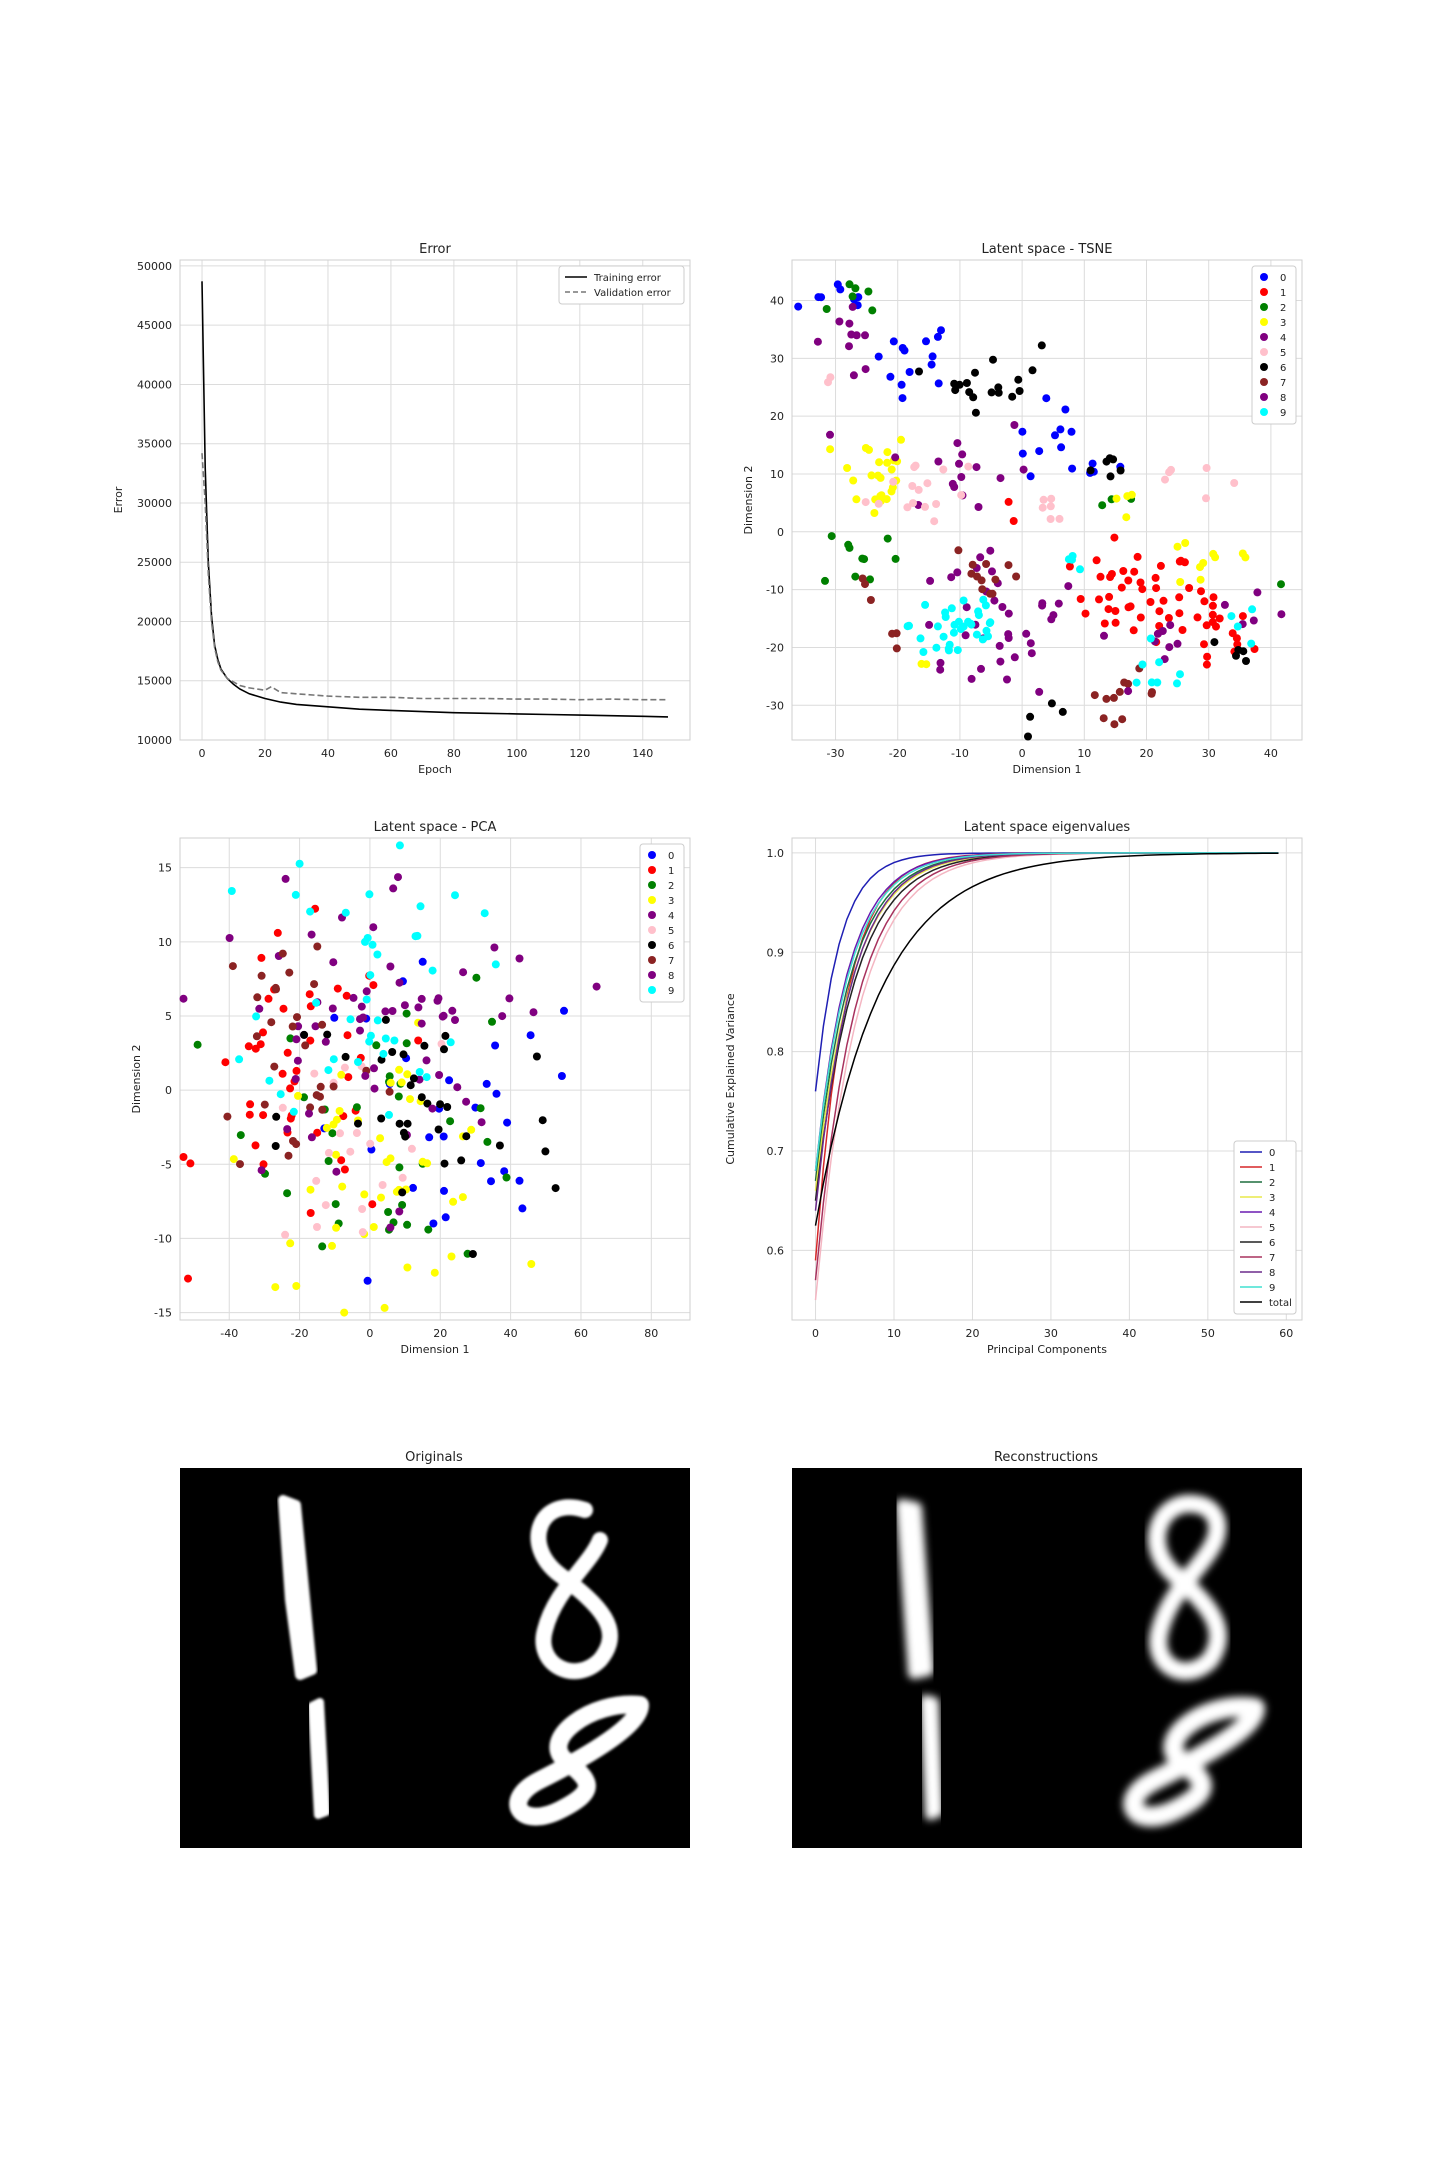 Image resolution: width=1440 pixels, height=2160 pixels. What do you see at coordinates (229, 1333) in the screenshot?
I see `x-tick-label: -40` at bounding box center [229, 1333].